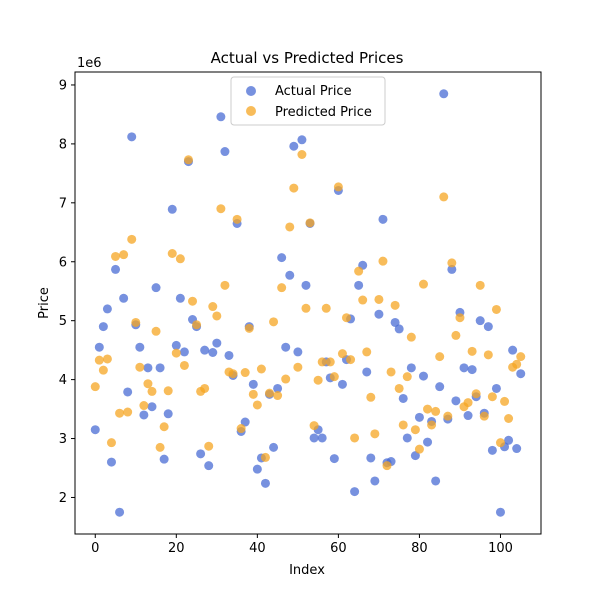  What do you see at coordinates (63, 203) in the screenshot?
I see `y-tick-label: 7` at bounding box center [63, 203].